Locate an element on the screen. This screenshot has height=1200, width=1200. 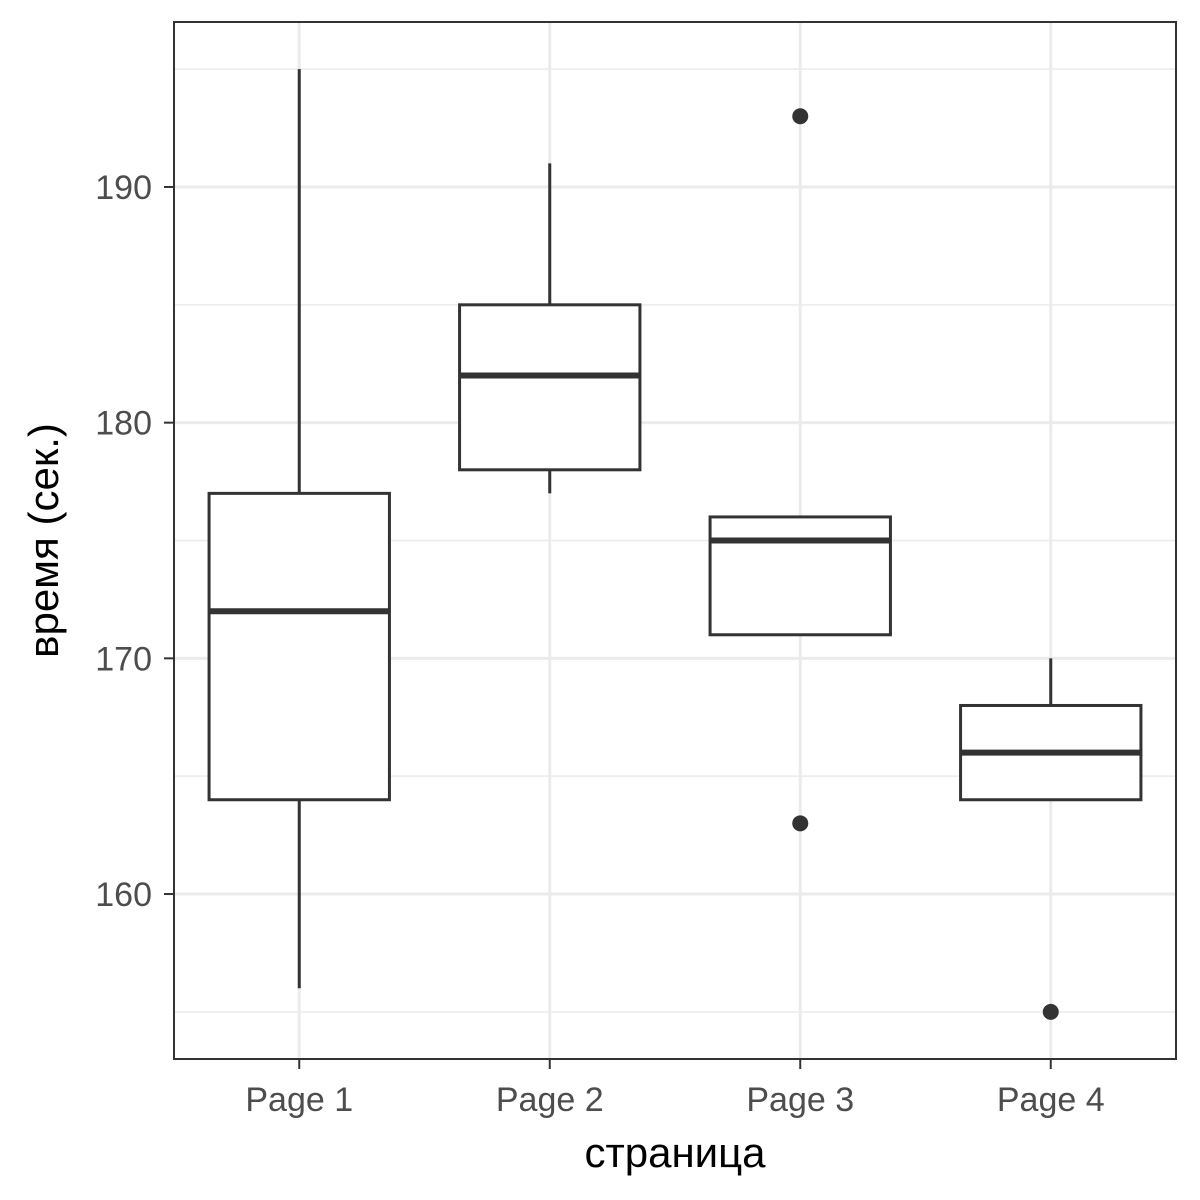
x-tick-label: Page 1 is located at coordinates (299, 1100).